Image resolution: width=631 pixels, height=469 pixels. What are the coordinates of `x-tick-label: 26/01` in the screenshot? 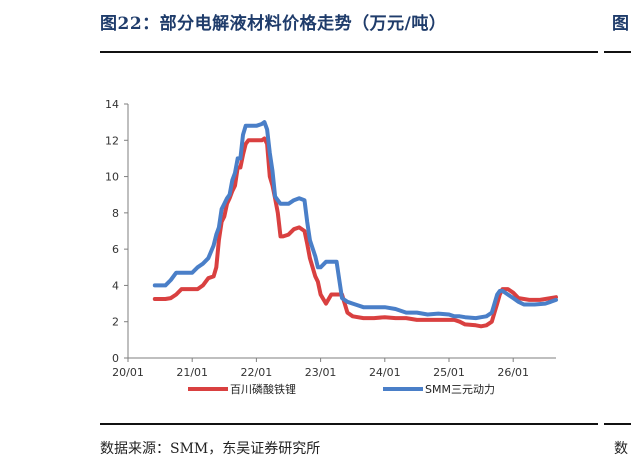 It's located at (513, 372).